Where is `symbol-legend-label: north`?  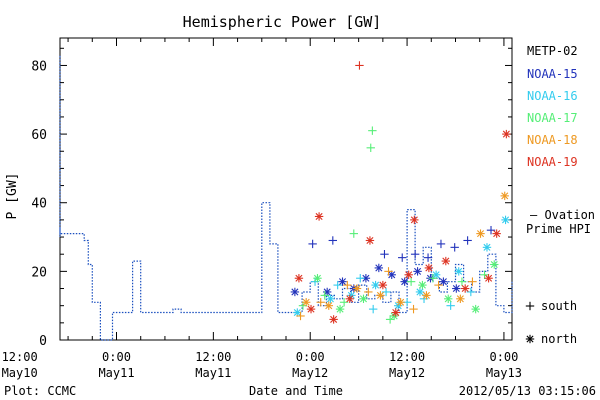 symbol-legend-label: north is located at coordinates (559, 339).